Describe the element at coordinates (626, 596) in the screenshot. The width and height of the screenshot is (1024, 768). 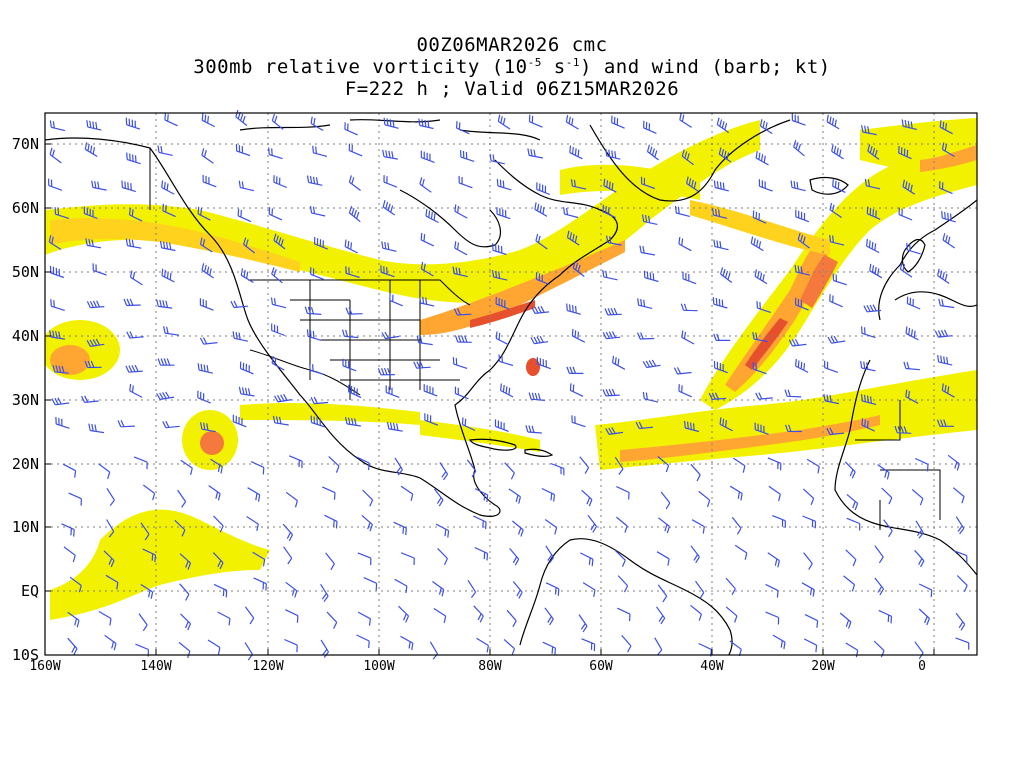
I see `coast-south-america` at that location.